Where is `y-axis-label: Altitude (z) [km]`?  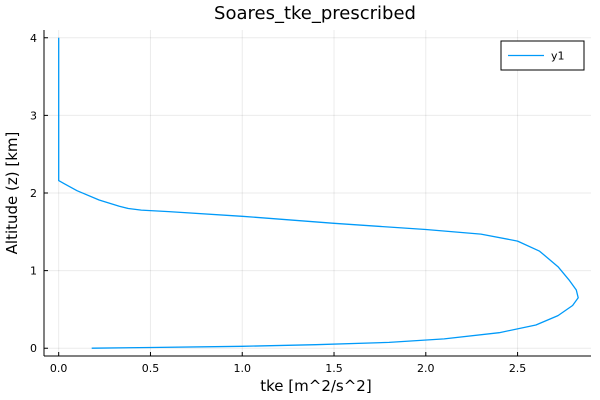
y-axis-label: Altitude (z) [km] is located at coordinates (12, 193).